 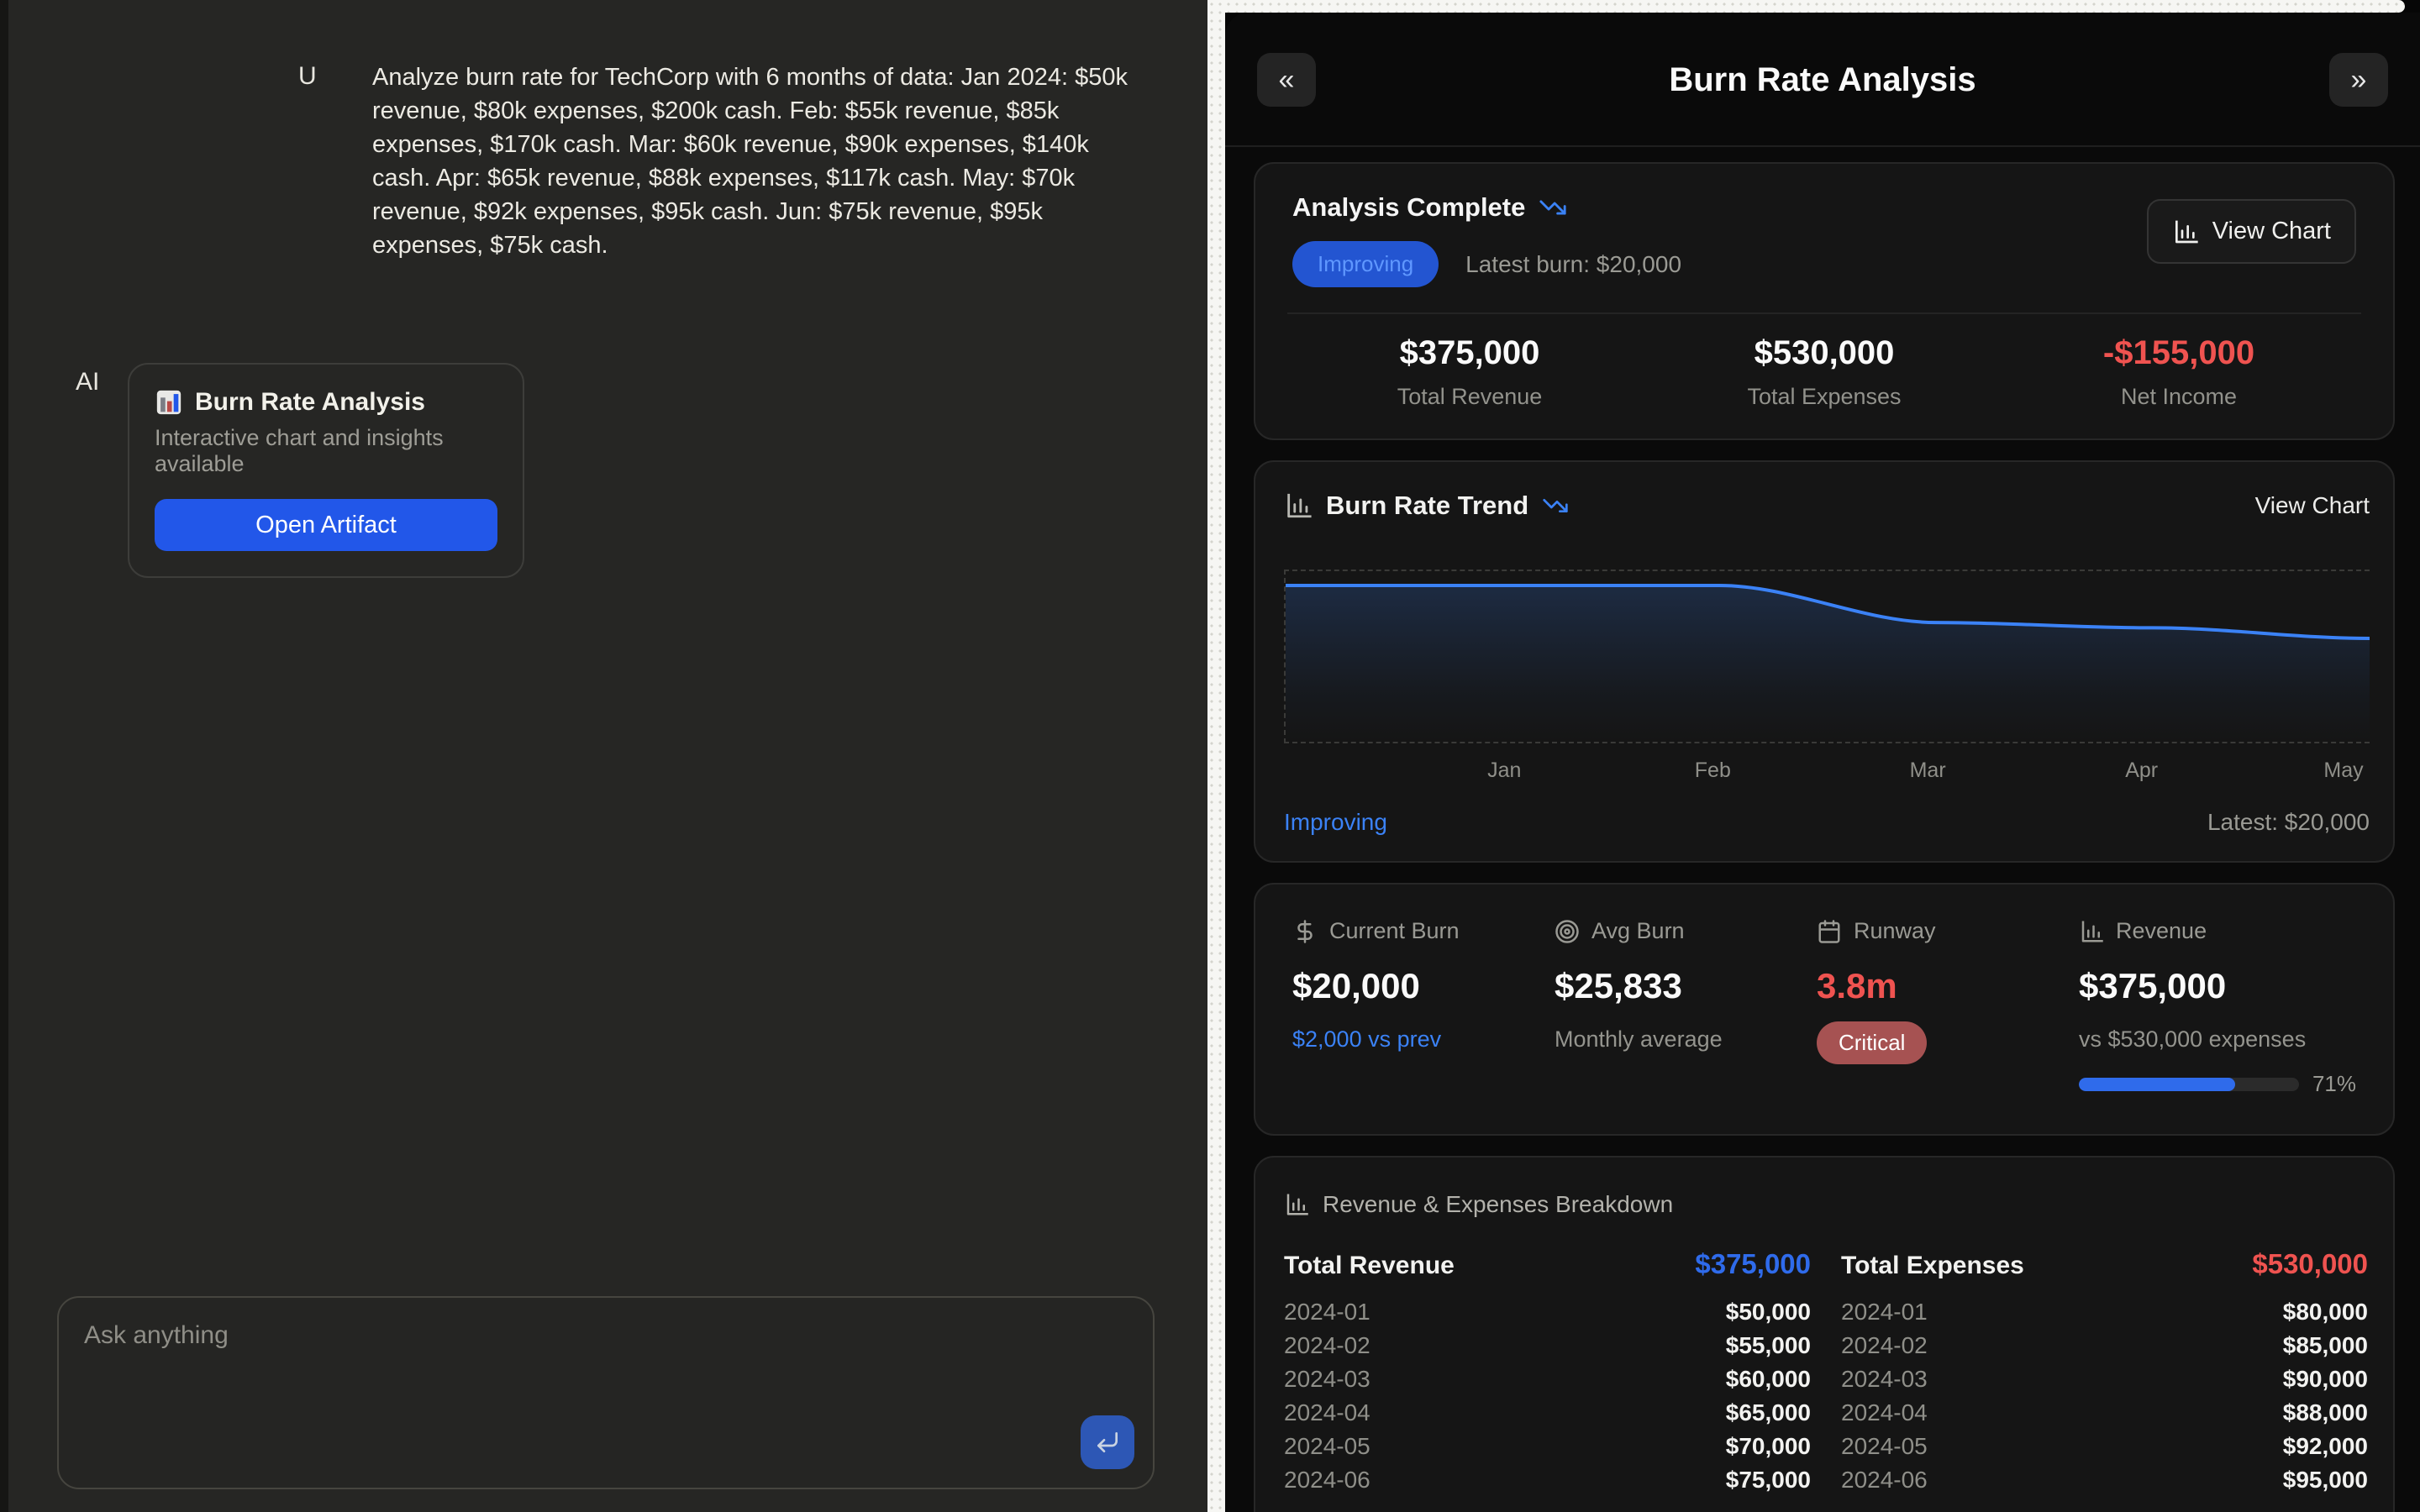 What do you see at coordinates (1925, 770) in the screenshot?
I see `x-axis-labels: Jan Feb Mar Apr May` at bounding box center [1925, 770].